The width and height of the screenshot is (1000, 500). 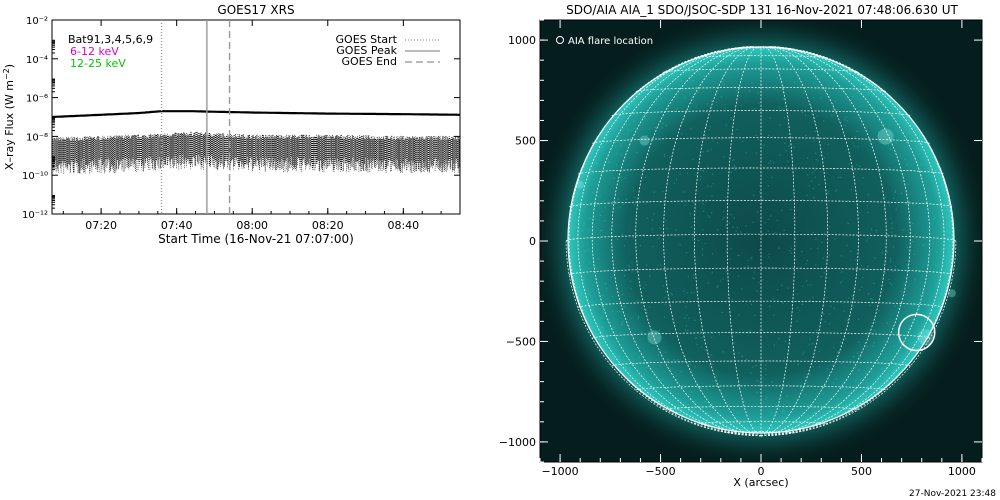 I want to click on series-short-channel, so click(x=256, y=152).